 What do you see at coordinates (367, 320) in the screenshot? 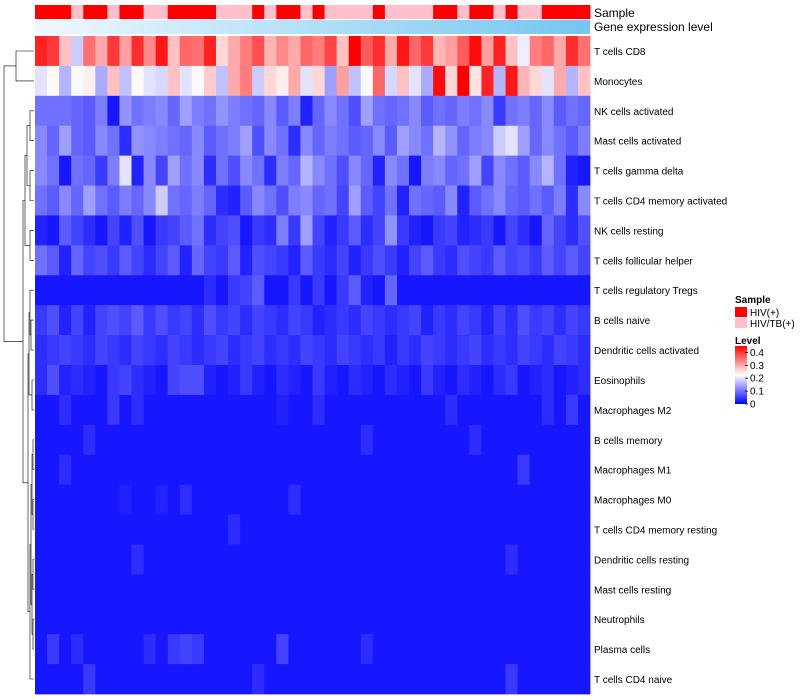
I see `heatmap-cell-r9-c27` at bounding box center [367, 320].